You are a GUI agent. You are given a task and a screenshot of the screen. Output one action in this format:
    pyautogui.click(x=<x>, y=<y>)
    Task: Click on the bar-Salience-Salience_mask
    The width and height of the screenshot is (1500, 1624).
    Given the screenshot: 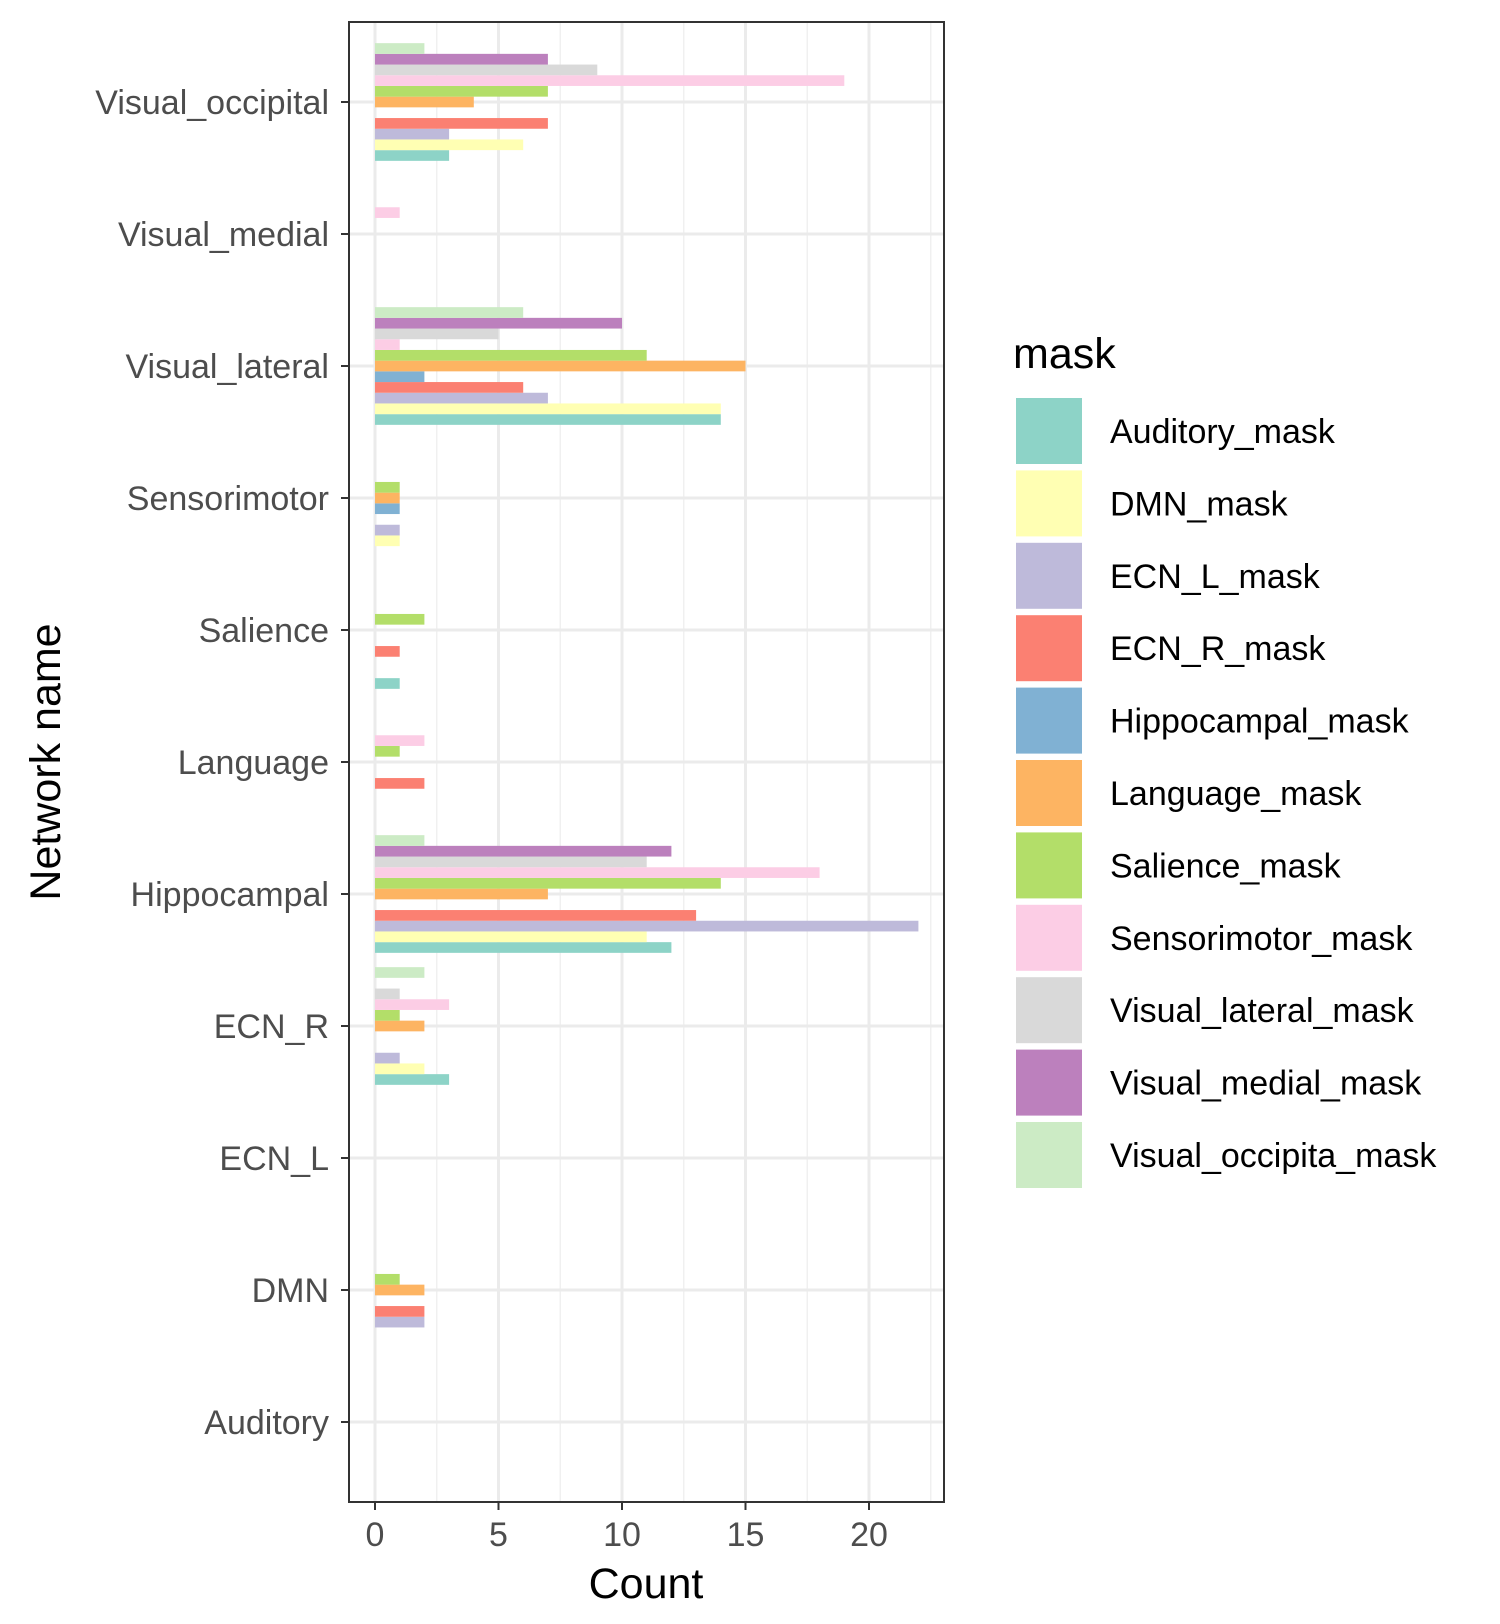 What is the action you would take?
    pyautogui.click(x=400, y=619)
    